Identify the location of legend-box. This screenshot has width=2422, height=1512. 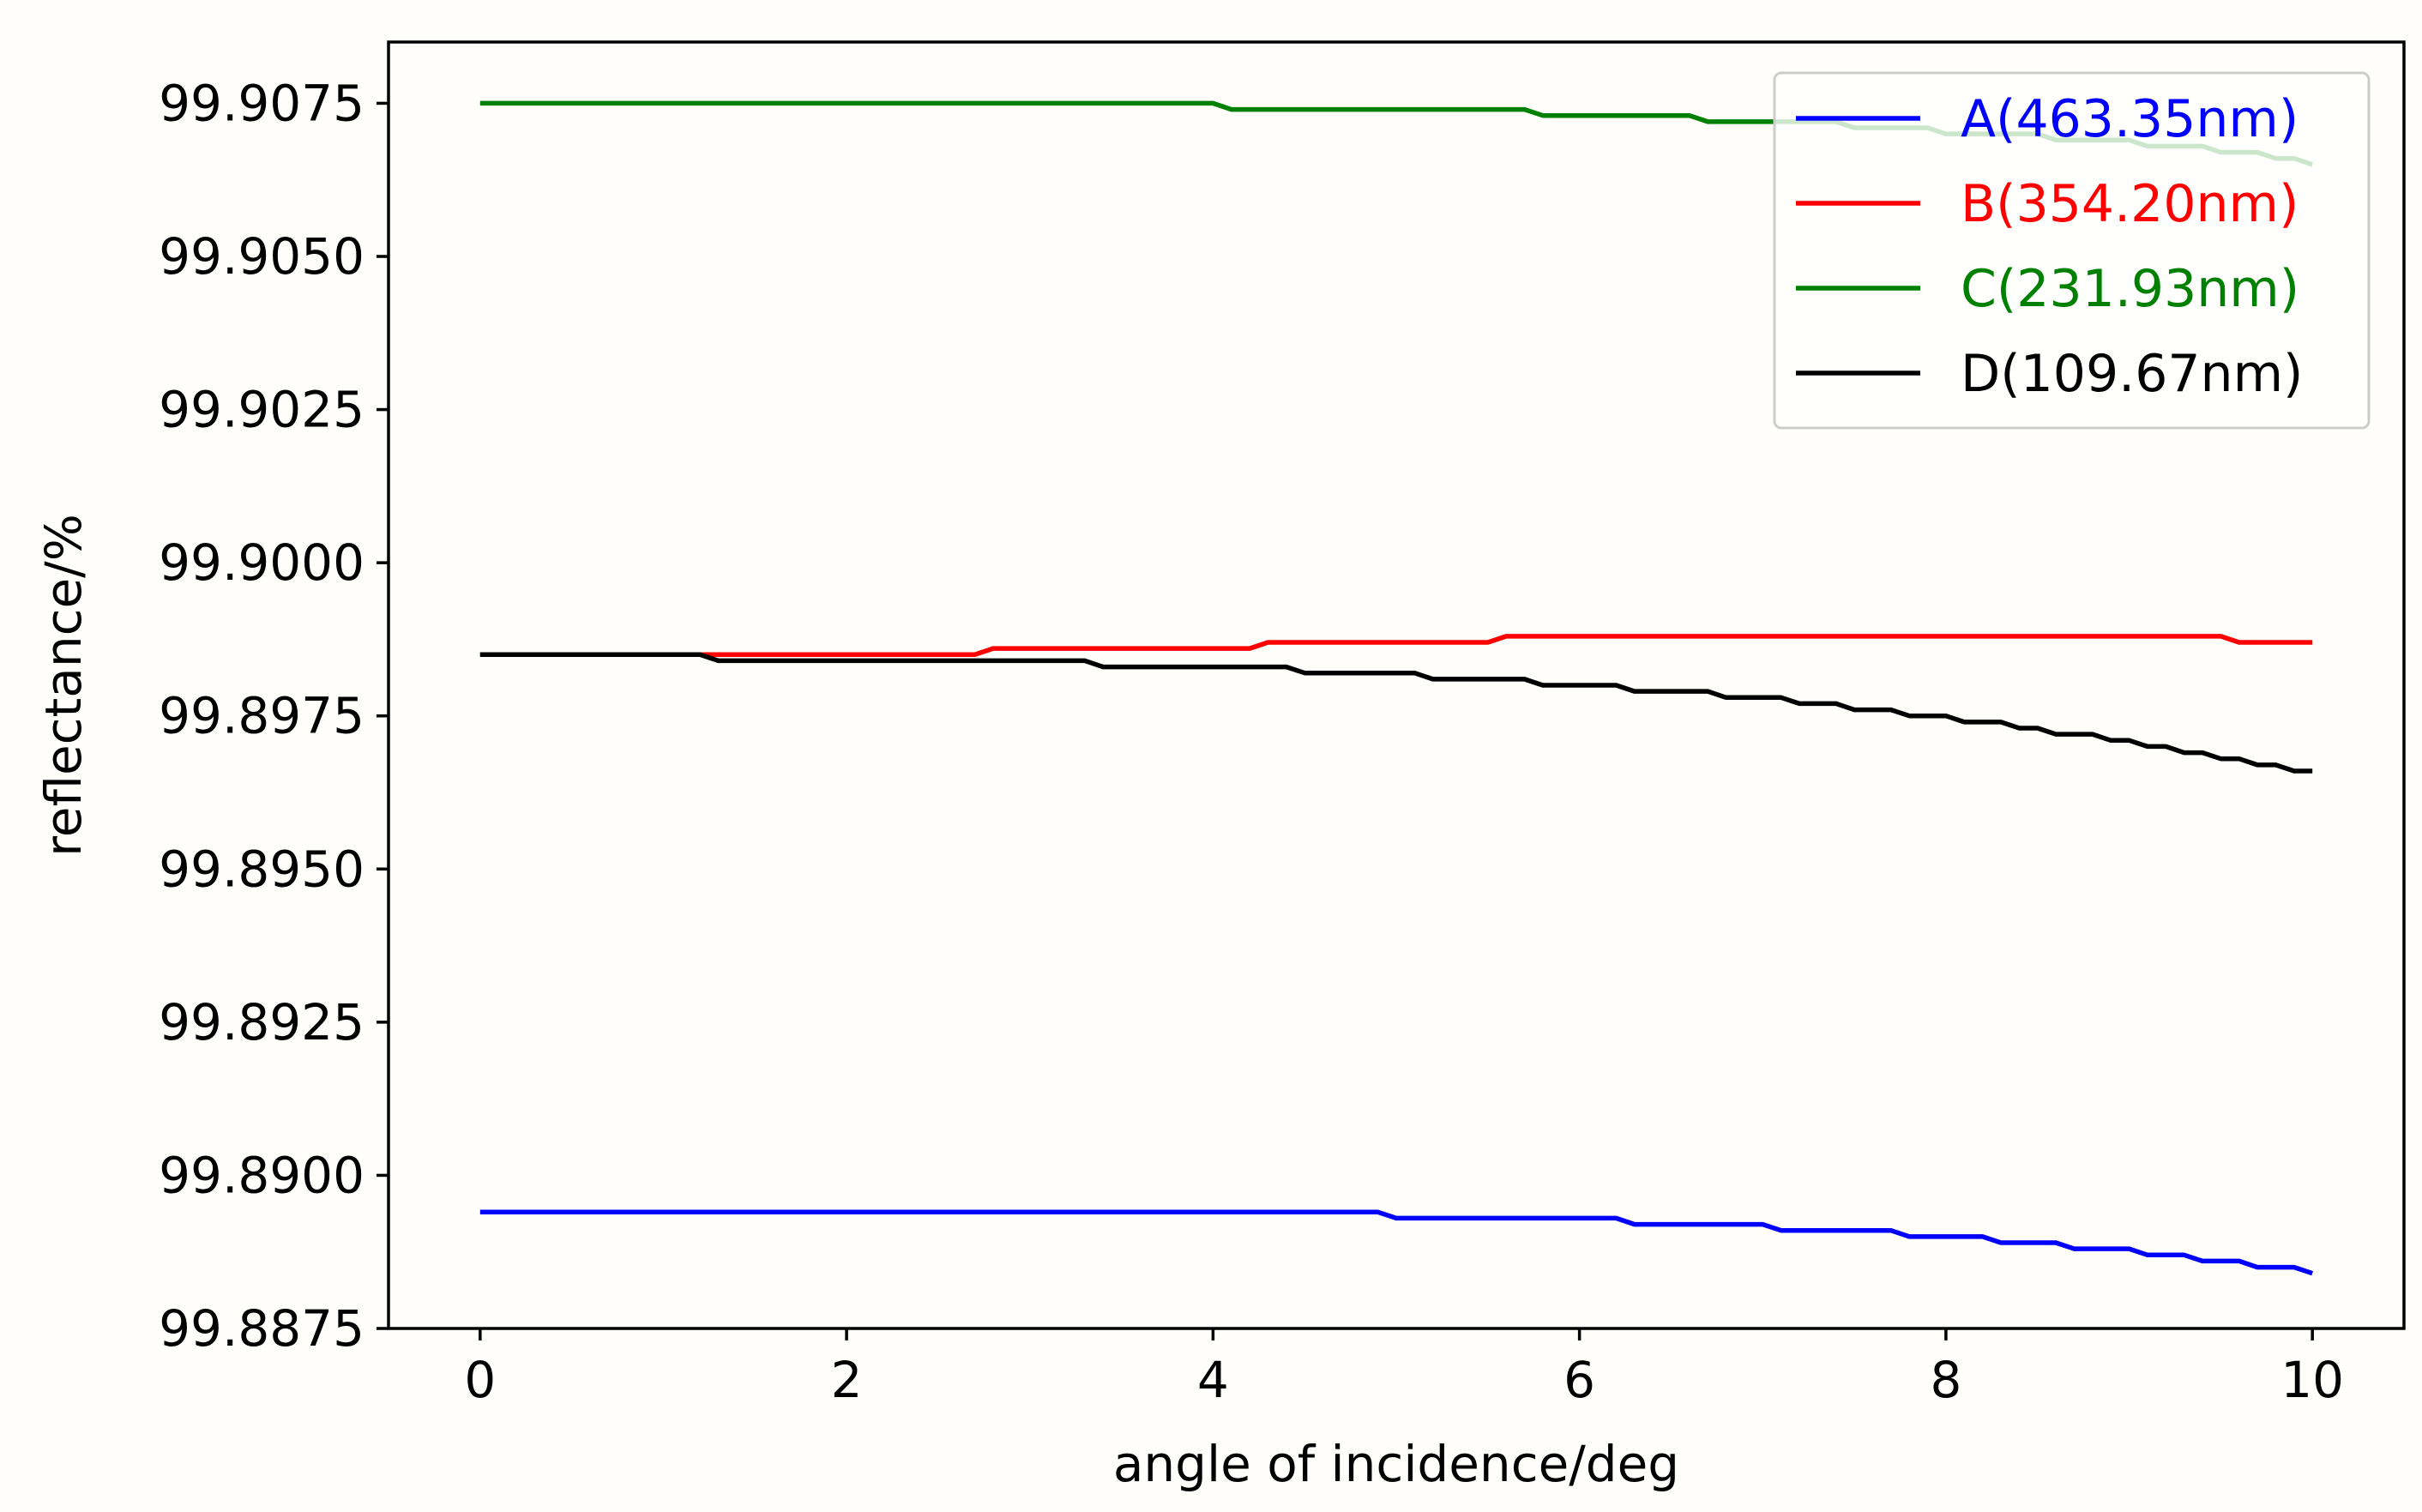
(2072, 250).